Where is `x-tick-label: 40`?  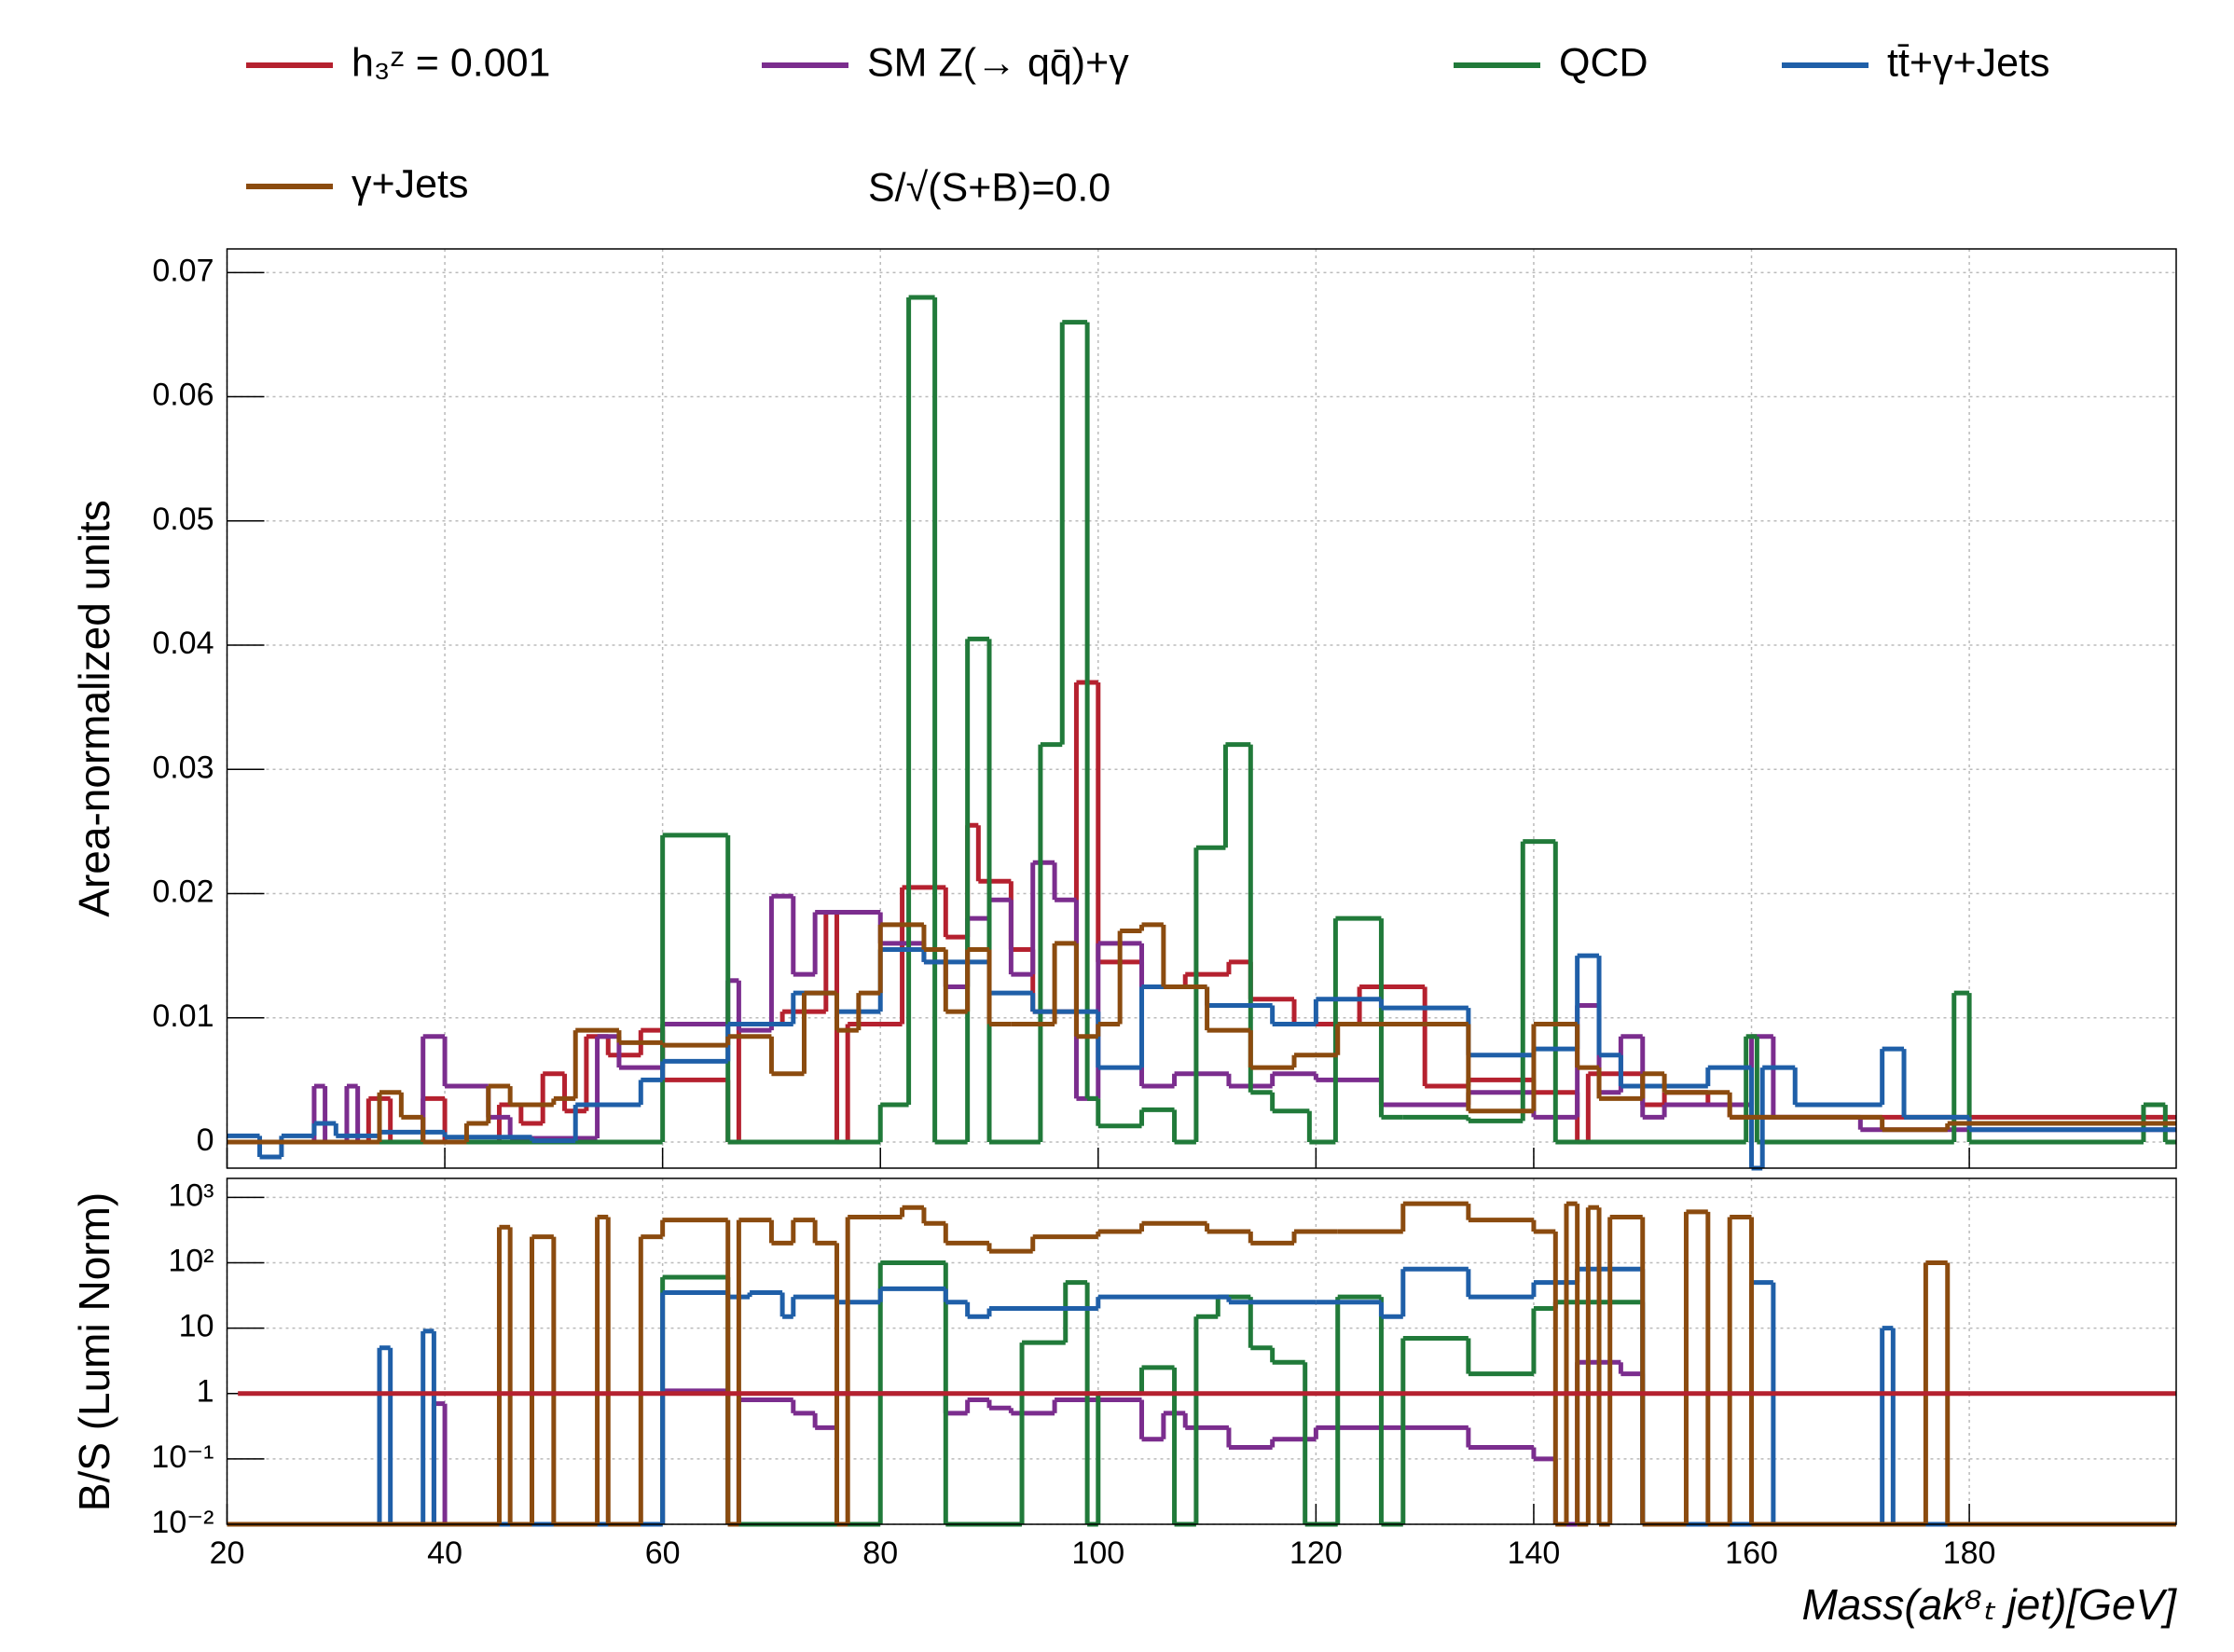 x-tick-label: 40 is located at coordinates (445, 1553).